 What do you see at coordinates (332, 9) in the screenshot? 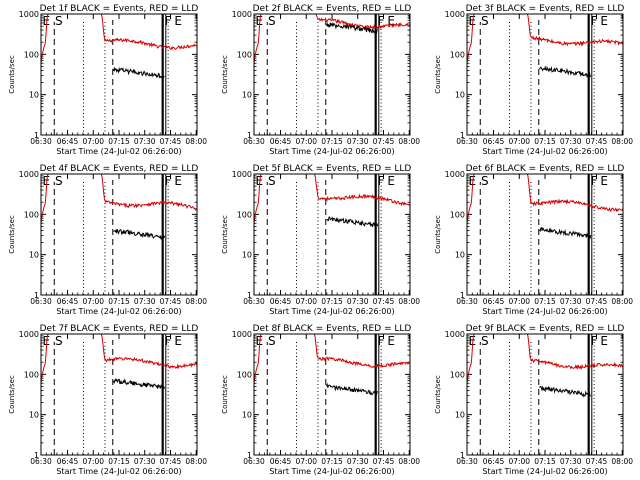
I see `panel-title: Det 2f BLACK = Events, RED = LLD` at bounding box center [332, 9].